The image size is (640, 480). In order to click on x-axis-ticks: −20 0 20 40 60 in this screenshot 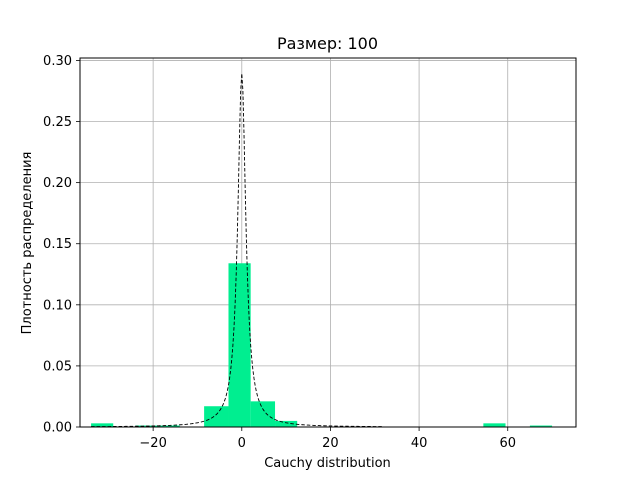, I will do `click(327, 439)`.